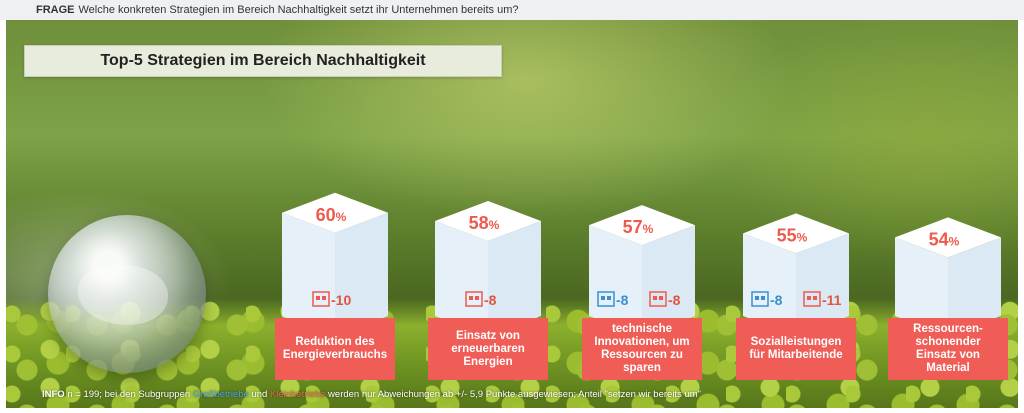 This screenshot has width=1024, height=413. I want to click on bar-group: 55% -8 -11, so click(796, 274).